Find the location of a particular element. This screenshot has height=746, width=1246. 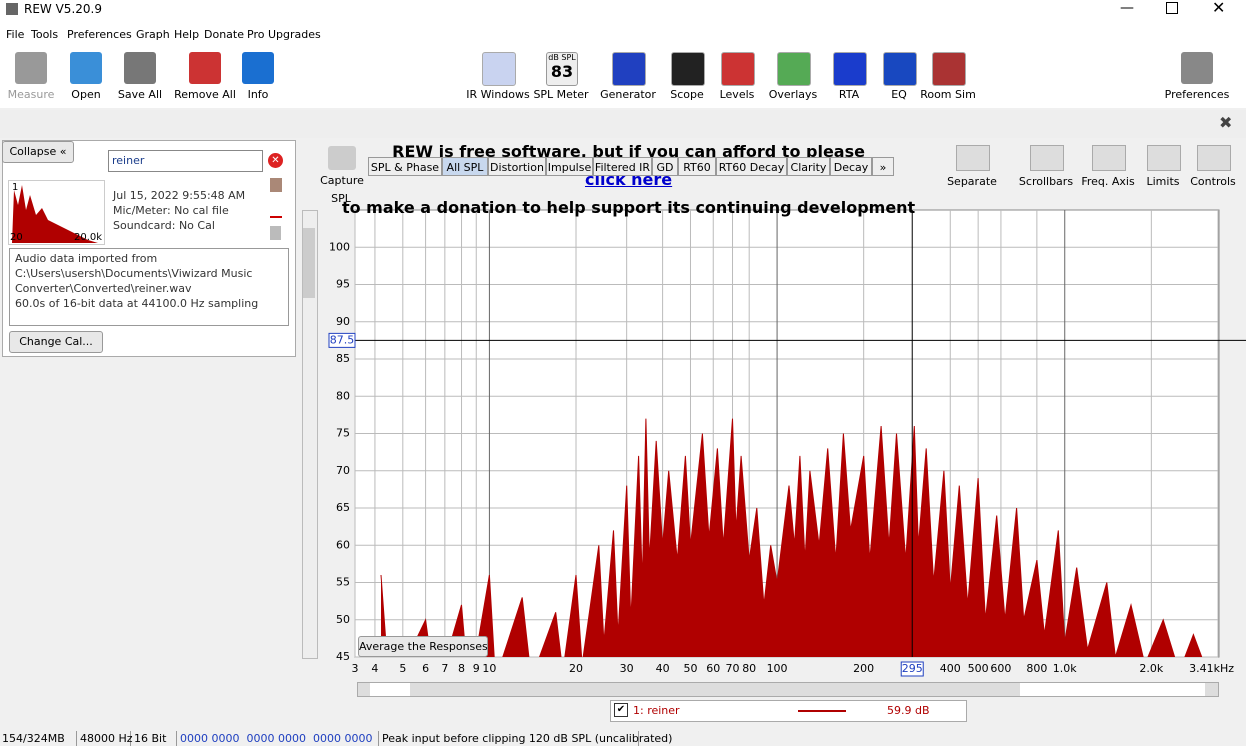

x-tick-label: 30 is located at coordinates (627, 668).